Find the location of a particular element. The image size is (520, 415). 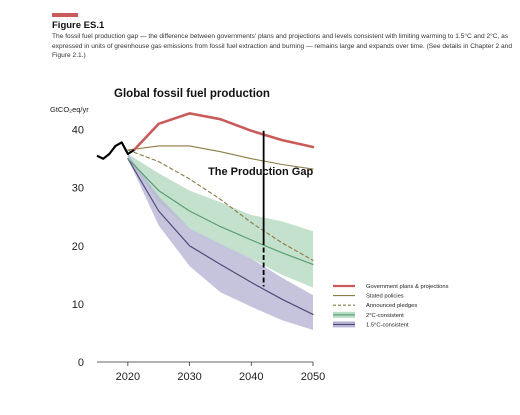

y-tick-label: 20 is located at coordinates (78, 247).